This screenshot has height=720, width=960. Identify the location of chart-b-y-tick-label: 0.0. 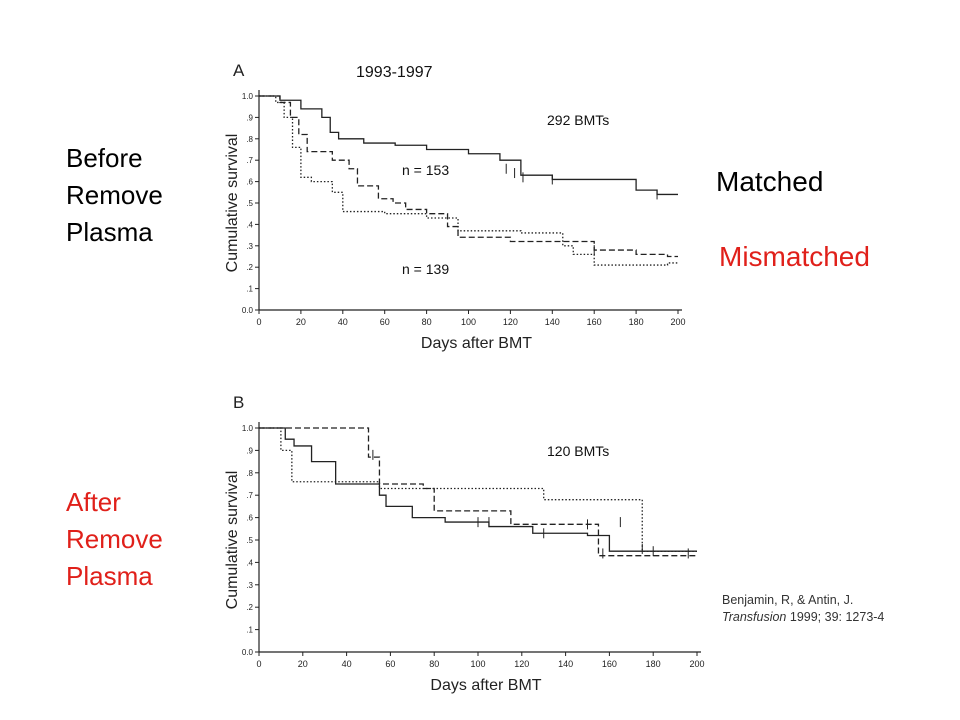
(248, 652).